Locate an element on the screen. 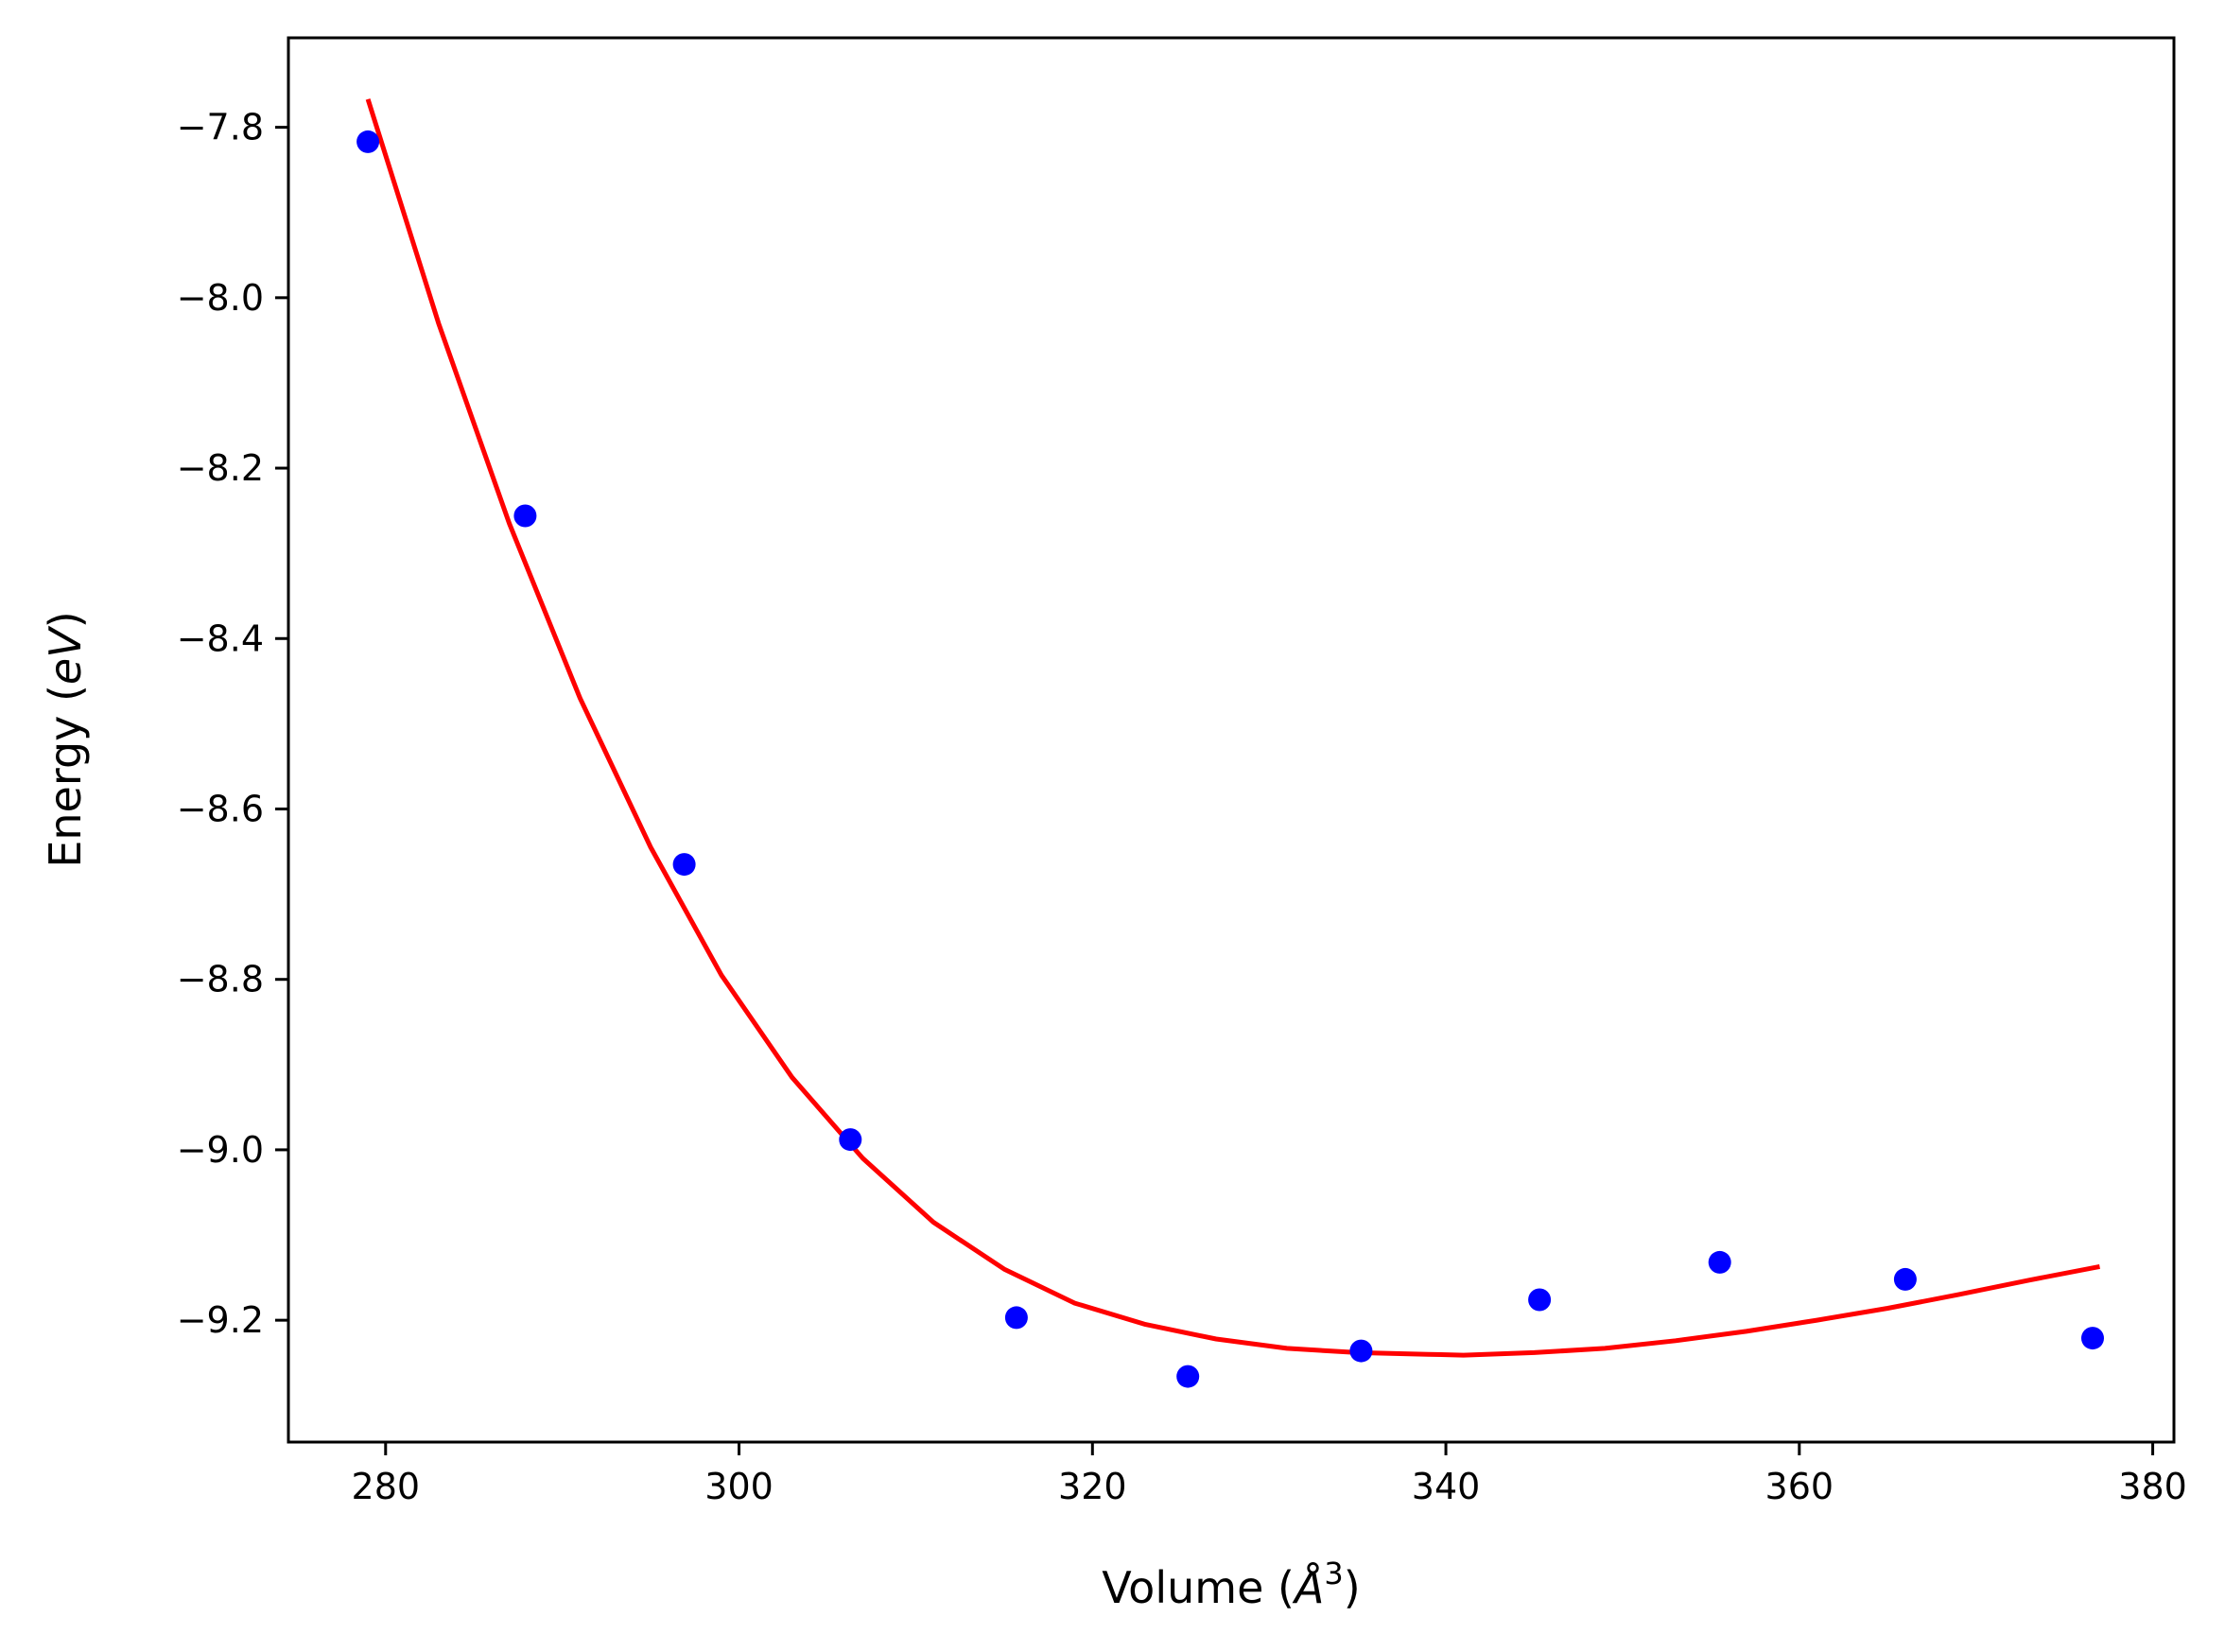 The height and width of the screenshot is (1652, 2225). y-axis-label: Energy (eV) is located at coordinates (65, 739).